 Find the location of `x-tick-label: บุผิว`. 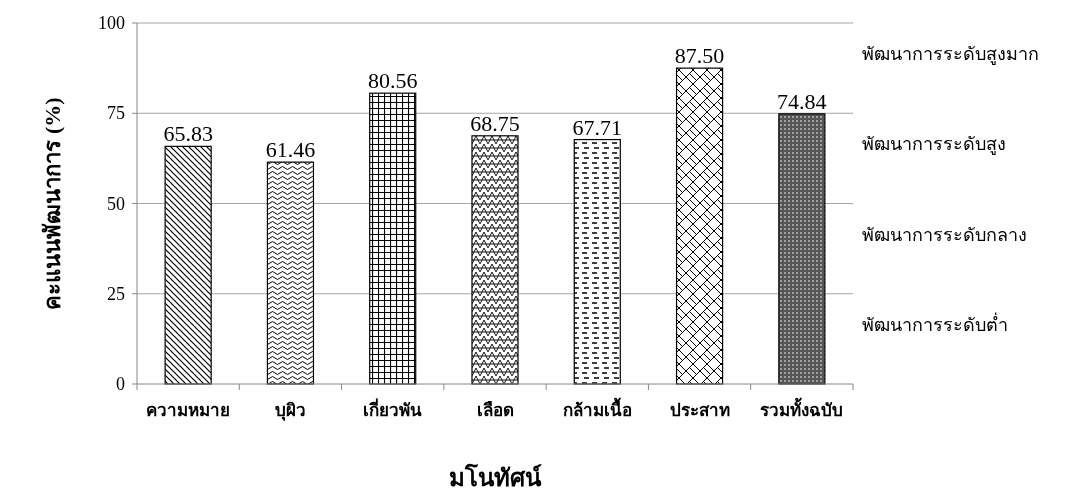

x-tick-label: บุผิว is located at coordinates (290, 411).